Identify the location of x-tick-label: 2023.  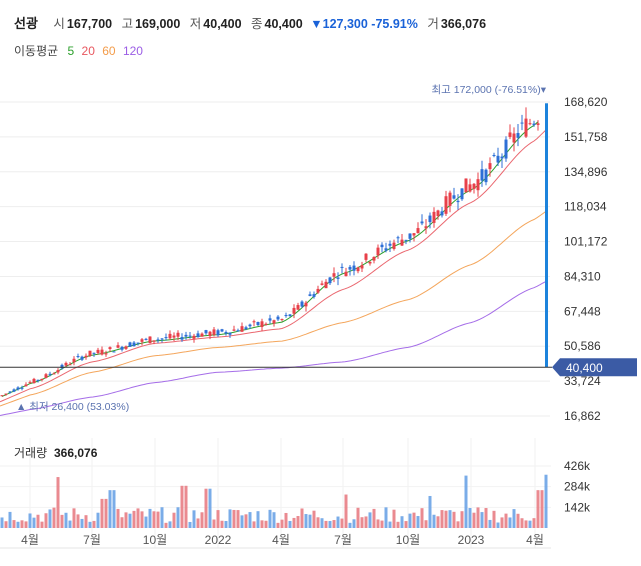
(471, 540).